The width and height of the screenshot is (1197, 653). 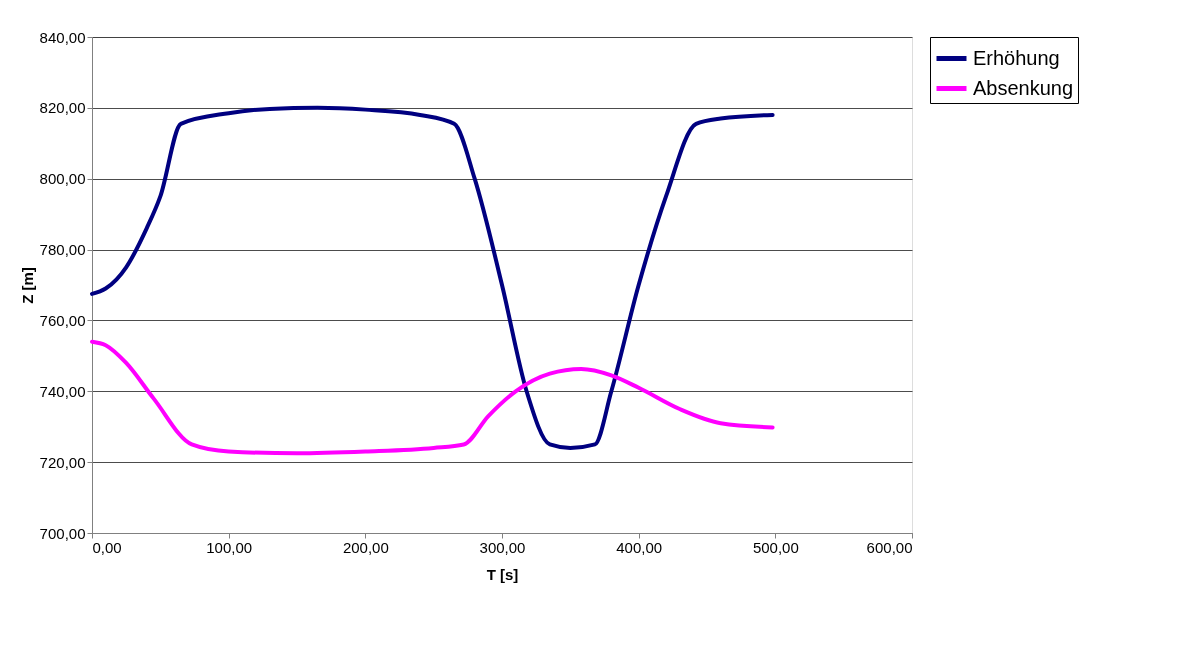 What do you see at coordinates (62, 179) in the screenshot?
I see `y-tick-label: 800,00` at bounding box center [62, 179].